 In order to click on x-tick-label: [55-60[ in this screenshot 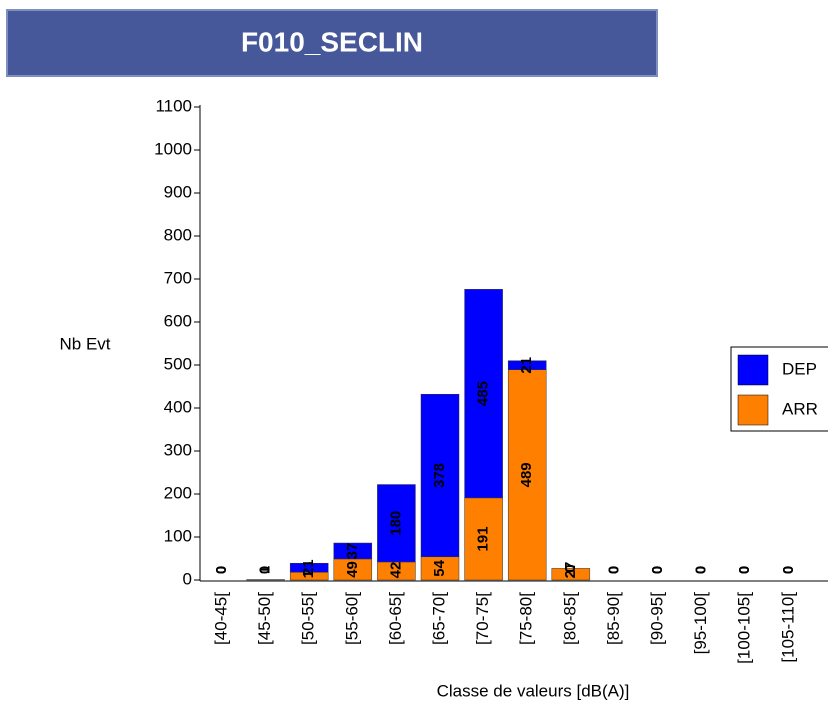, I will do `click(351, 618)`.